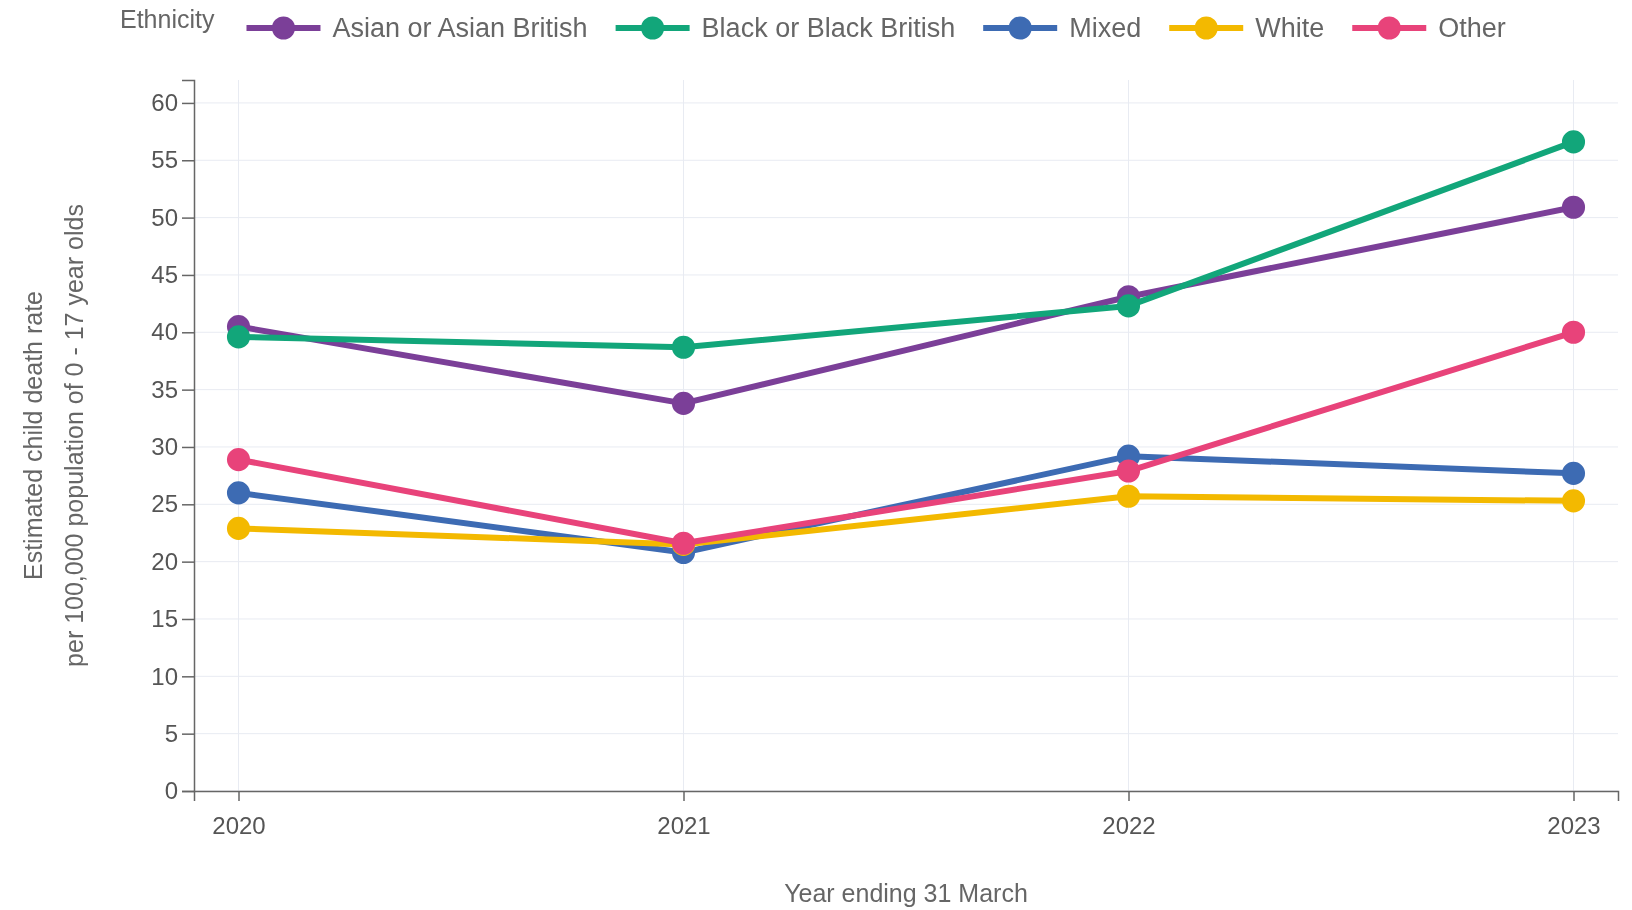 The image size is (1632, 910). Describe the element at coordinates (164, 676) in the screenshot. I see `y-tick-label: 10` at that location.